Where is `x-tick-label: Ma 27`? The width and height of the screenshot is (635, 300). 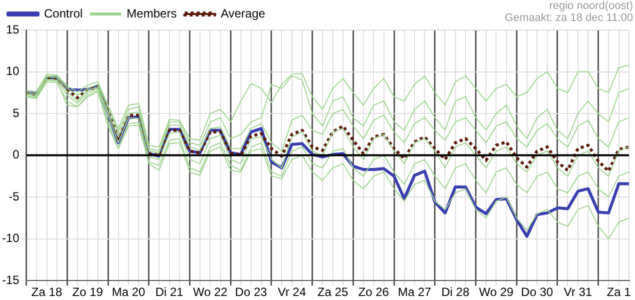 x-tick-label: Ma 27 is located at coordinates (415, 292).